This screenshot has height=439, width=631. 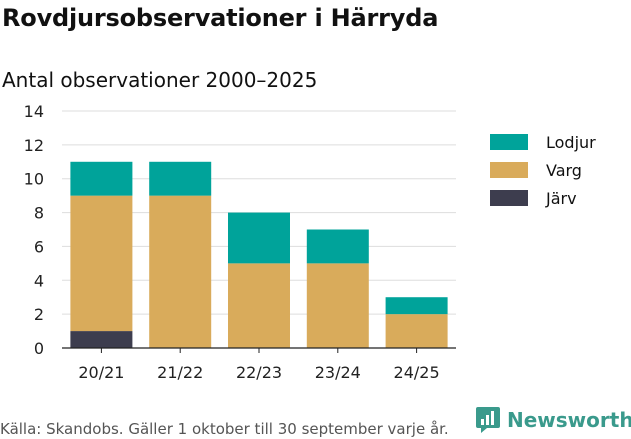 I want to click on y-tick-label: 0, so click(x=39, y=348).